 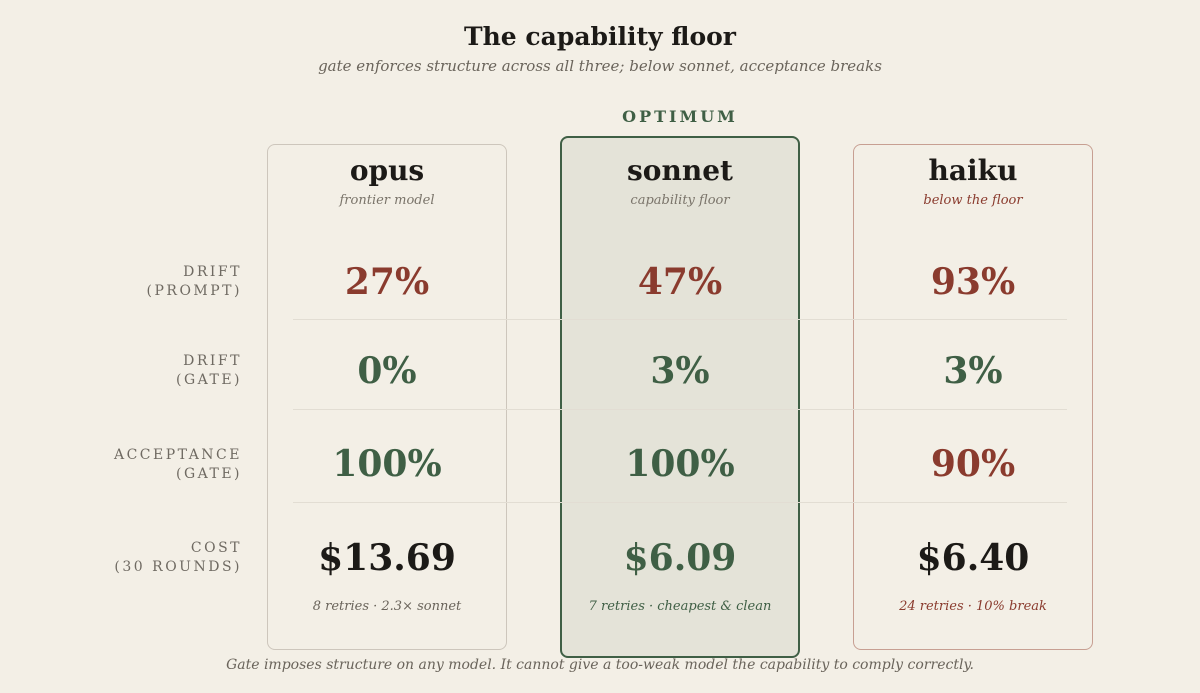 I want to click on column-name: haiku, so click(x=973, y=170).